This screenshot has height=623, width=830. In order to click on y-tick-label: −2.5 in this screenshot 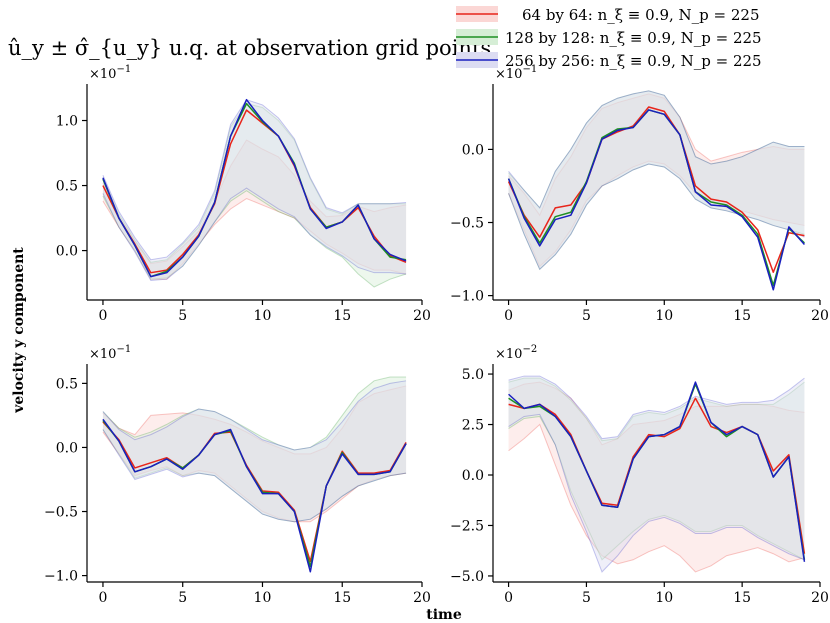, I will do `click(467, 526)`.